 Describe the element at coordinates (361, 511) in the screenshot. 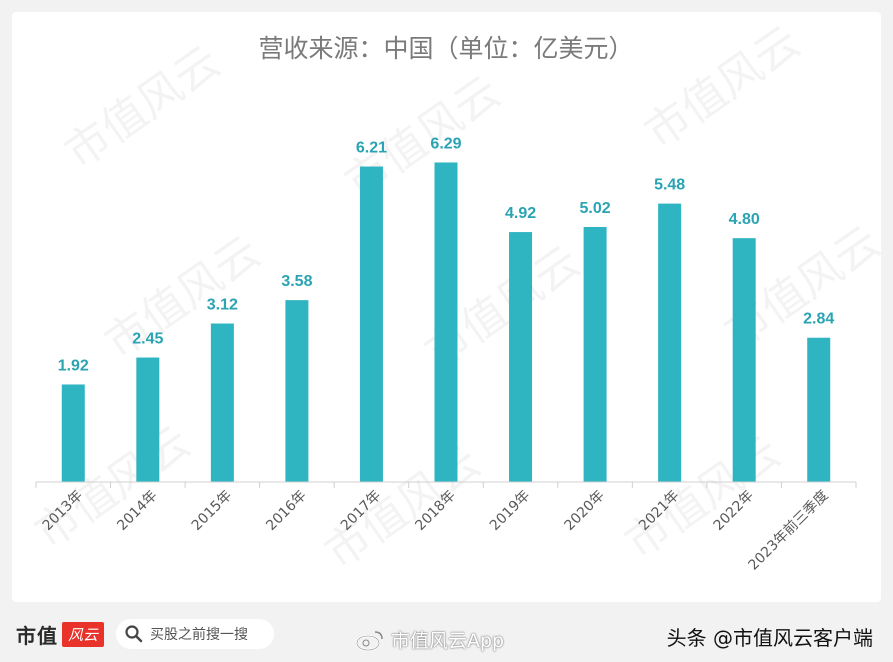

I see `x-tick-label: 2017年` at that location.